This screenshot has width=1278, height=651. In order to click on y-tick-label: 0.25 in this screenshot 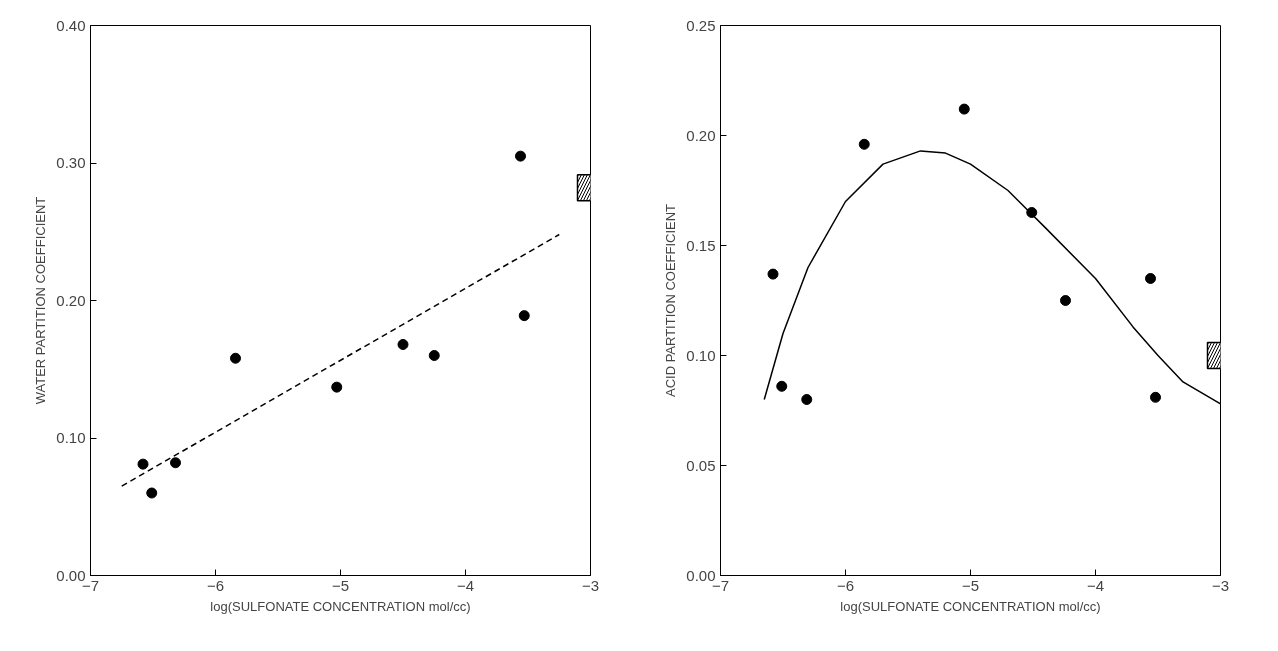, I will do `click(701, 25)`.